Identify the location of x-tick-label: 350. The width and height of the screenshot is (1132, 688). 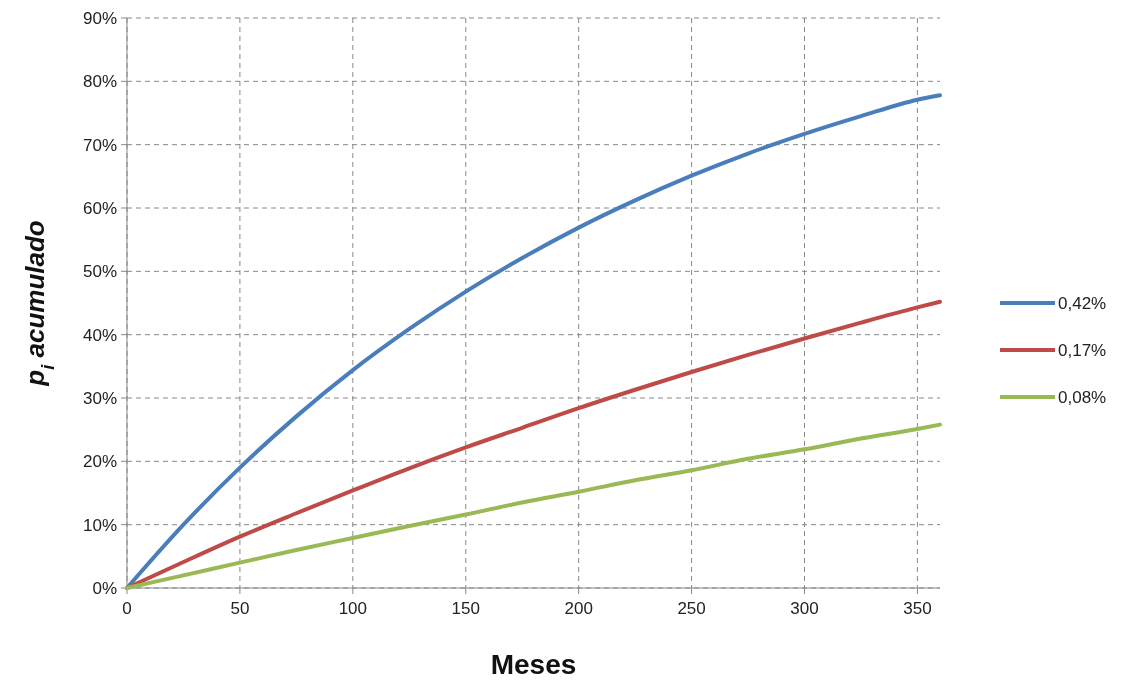
(917, 608).